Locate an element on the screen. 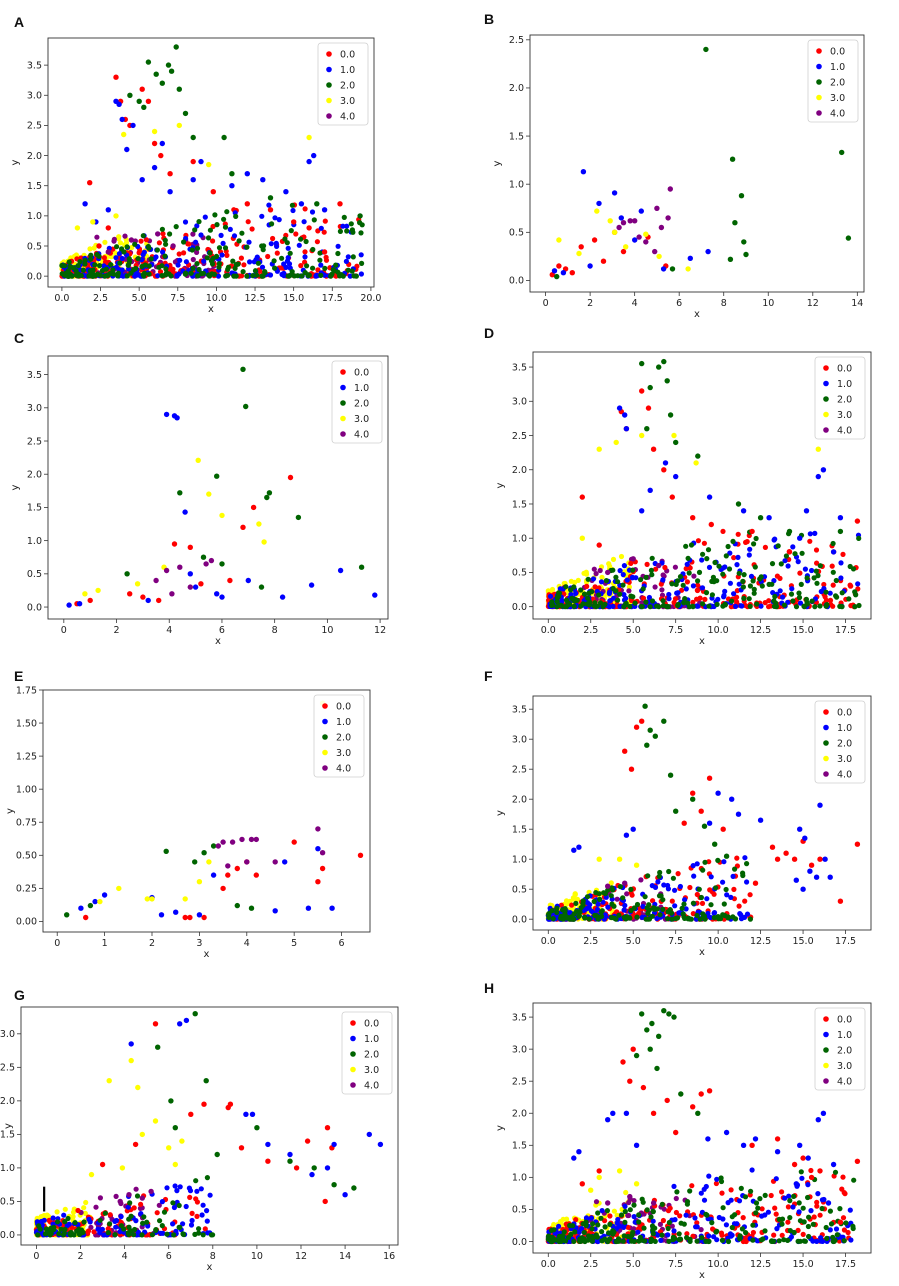 The image size is (899, 1286). legend-entry-label: 4.0 is located at coordinates (844, 774).